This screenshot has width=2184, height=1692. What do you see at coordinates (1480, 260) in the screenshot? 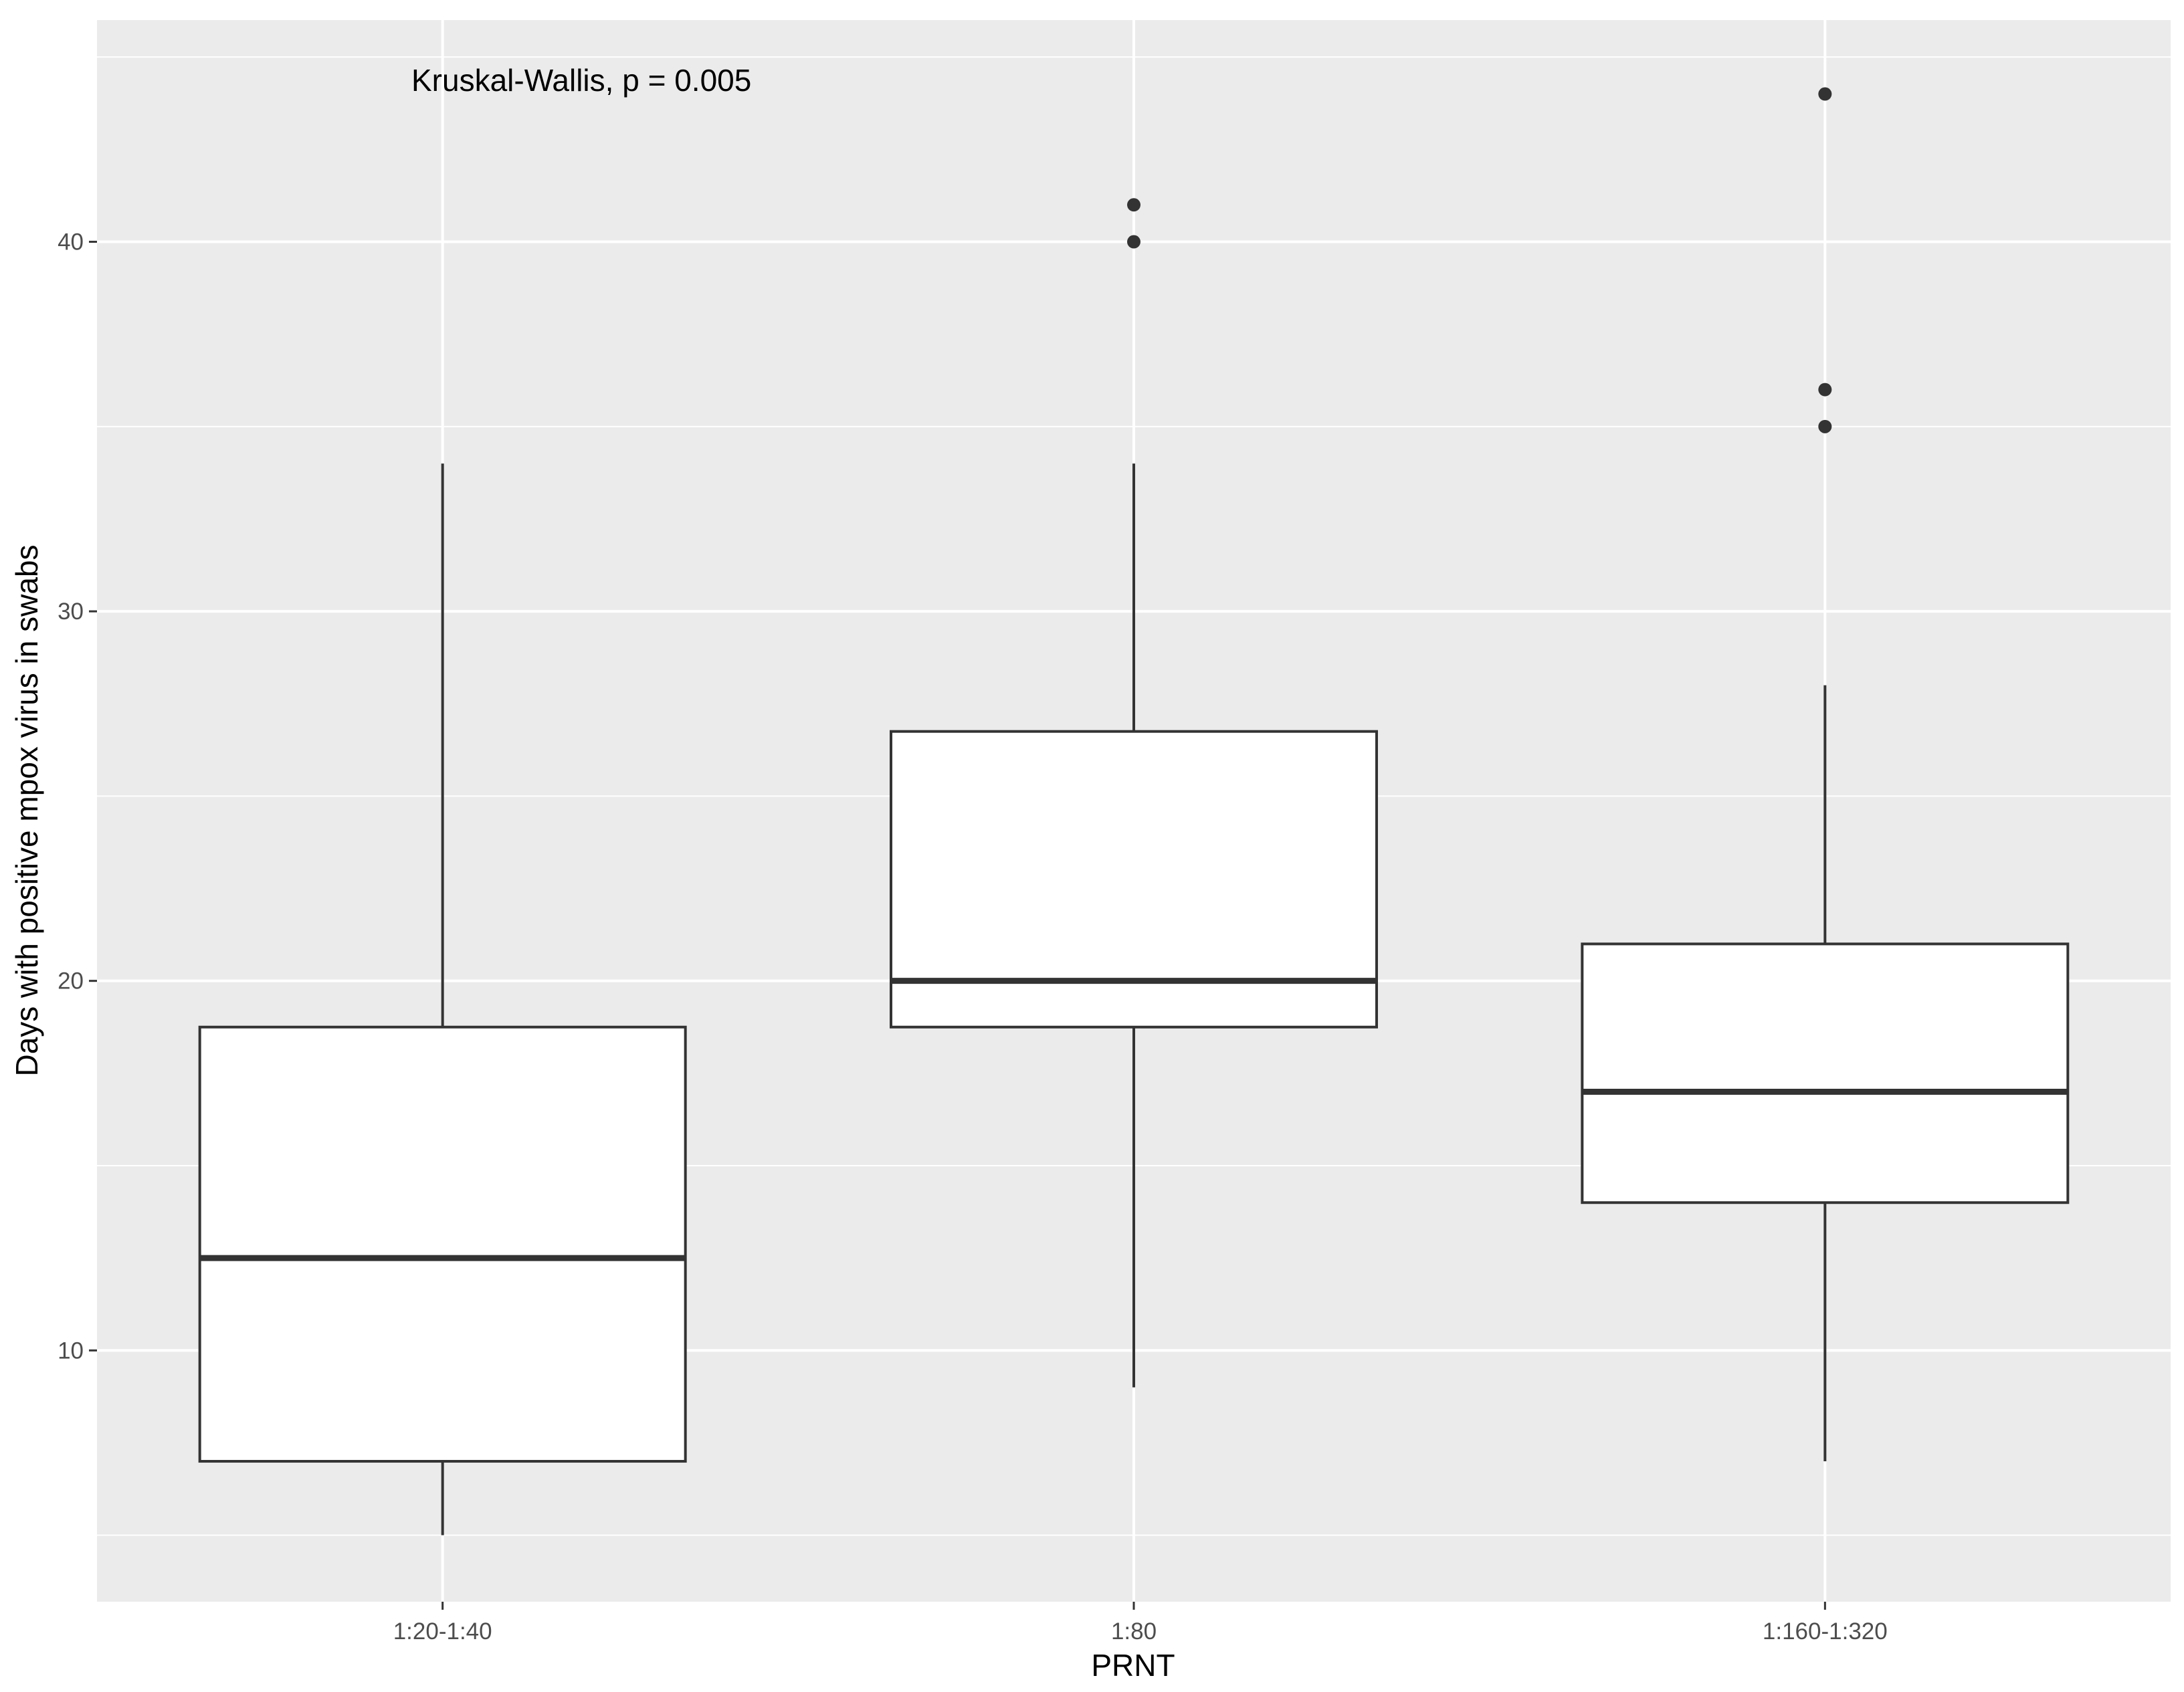
I see `outlier-points` at bounding box center [1480, 260].